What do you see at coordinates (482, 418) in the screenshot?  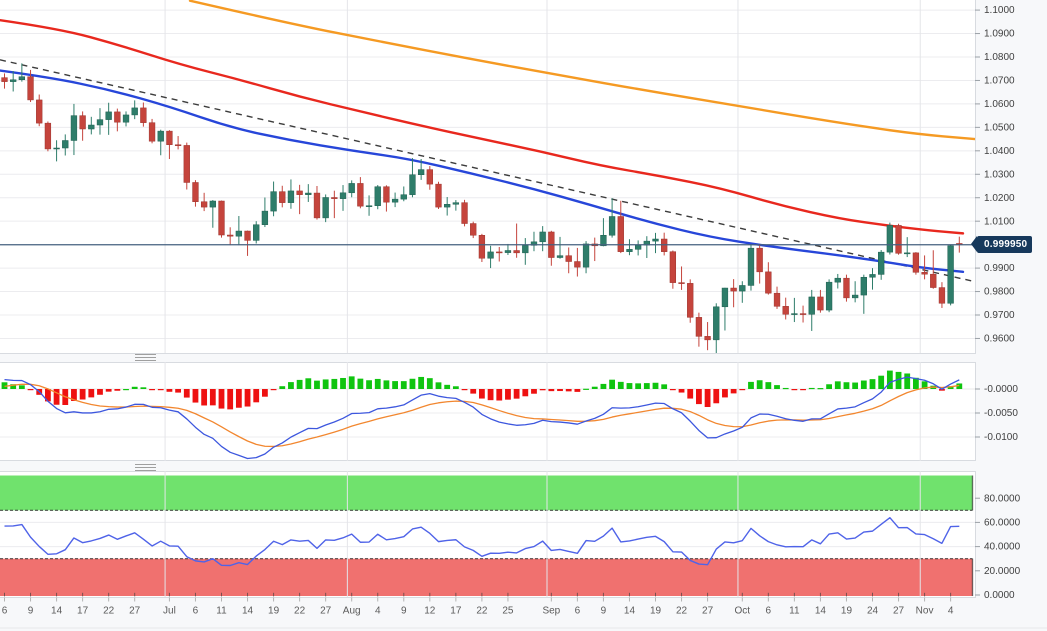 I see `macd-line` at bounding box center [482, 418].